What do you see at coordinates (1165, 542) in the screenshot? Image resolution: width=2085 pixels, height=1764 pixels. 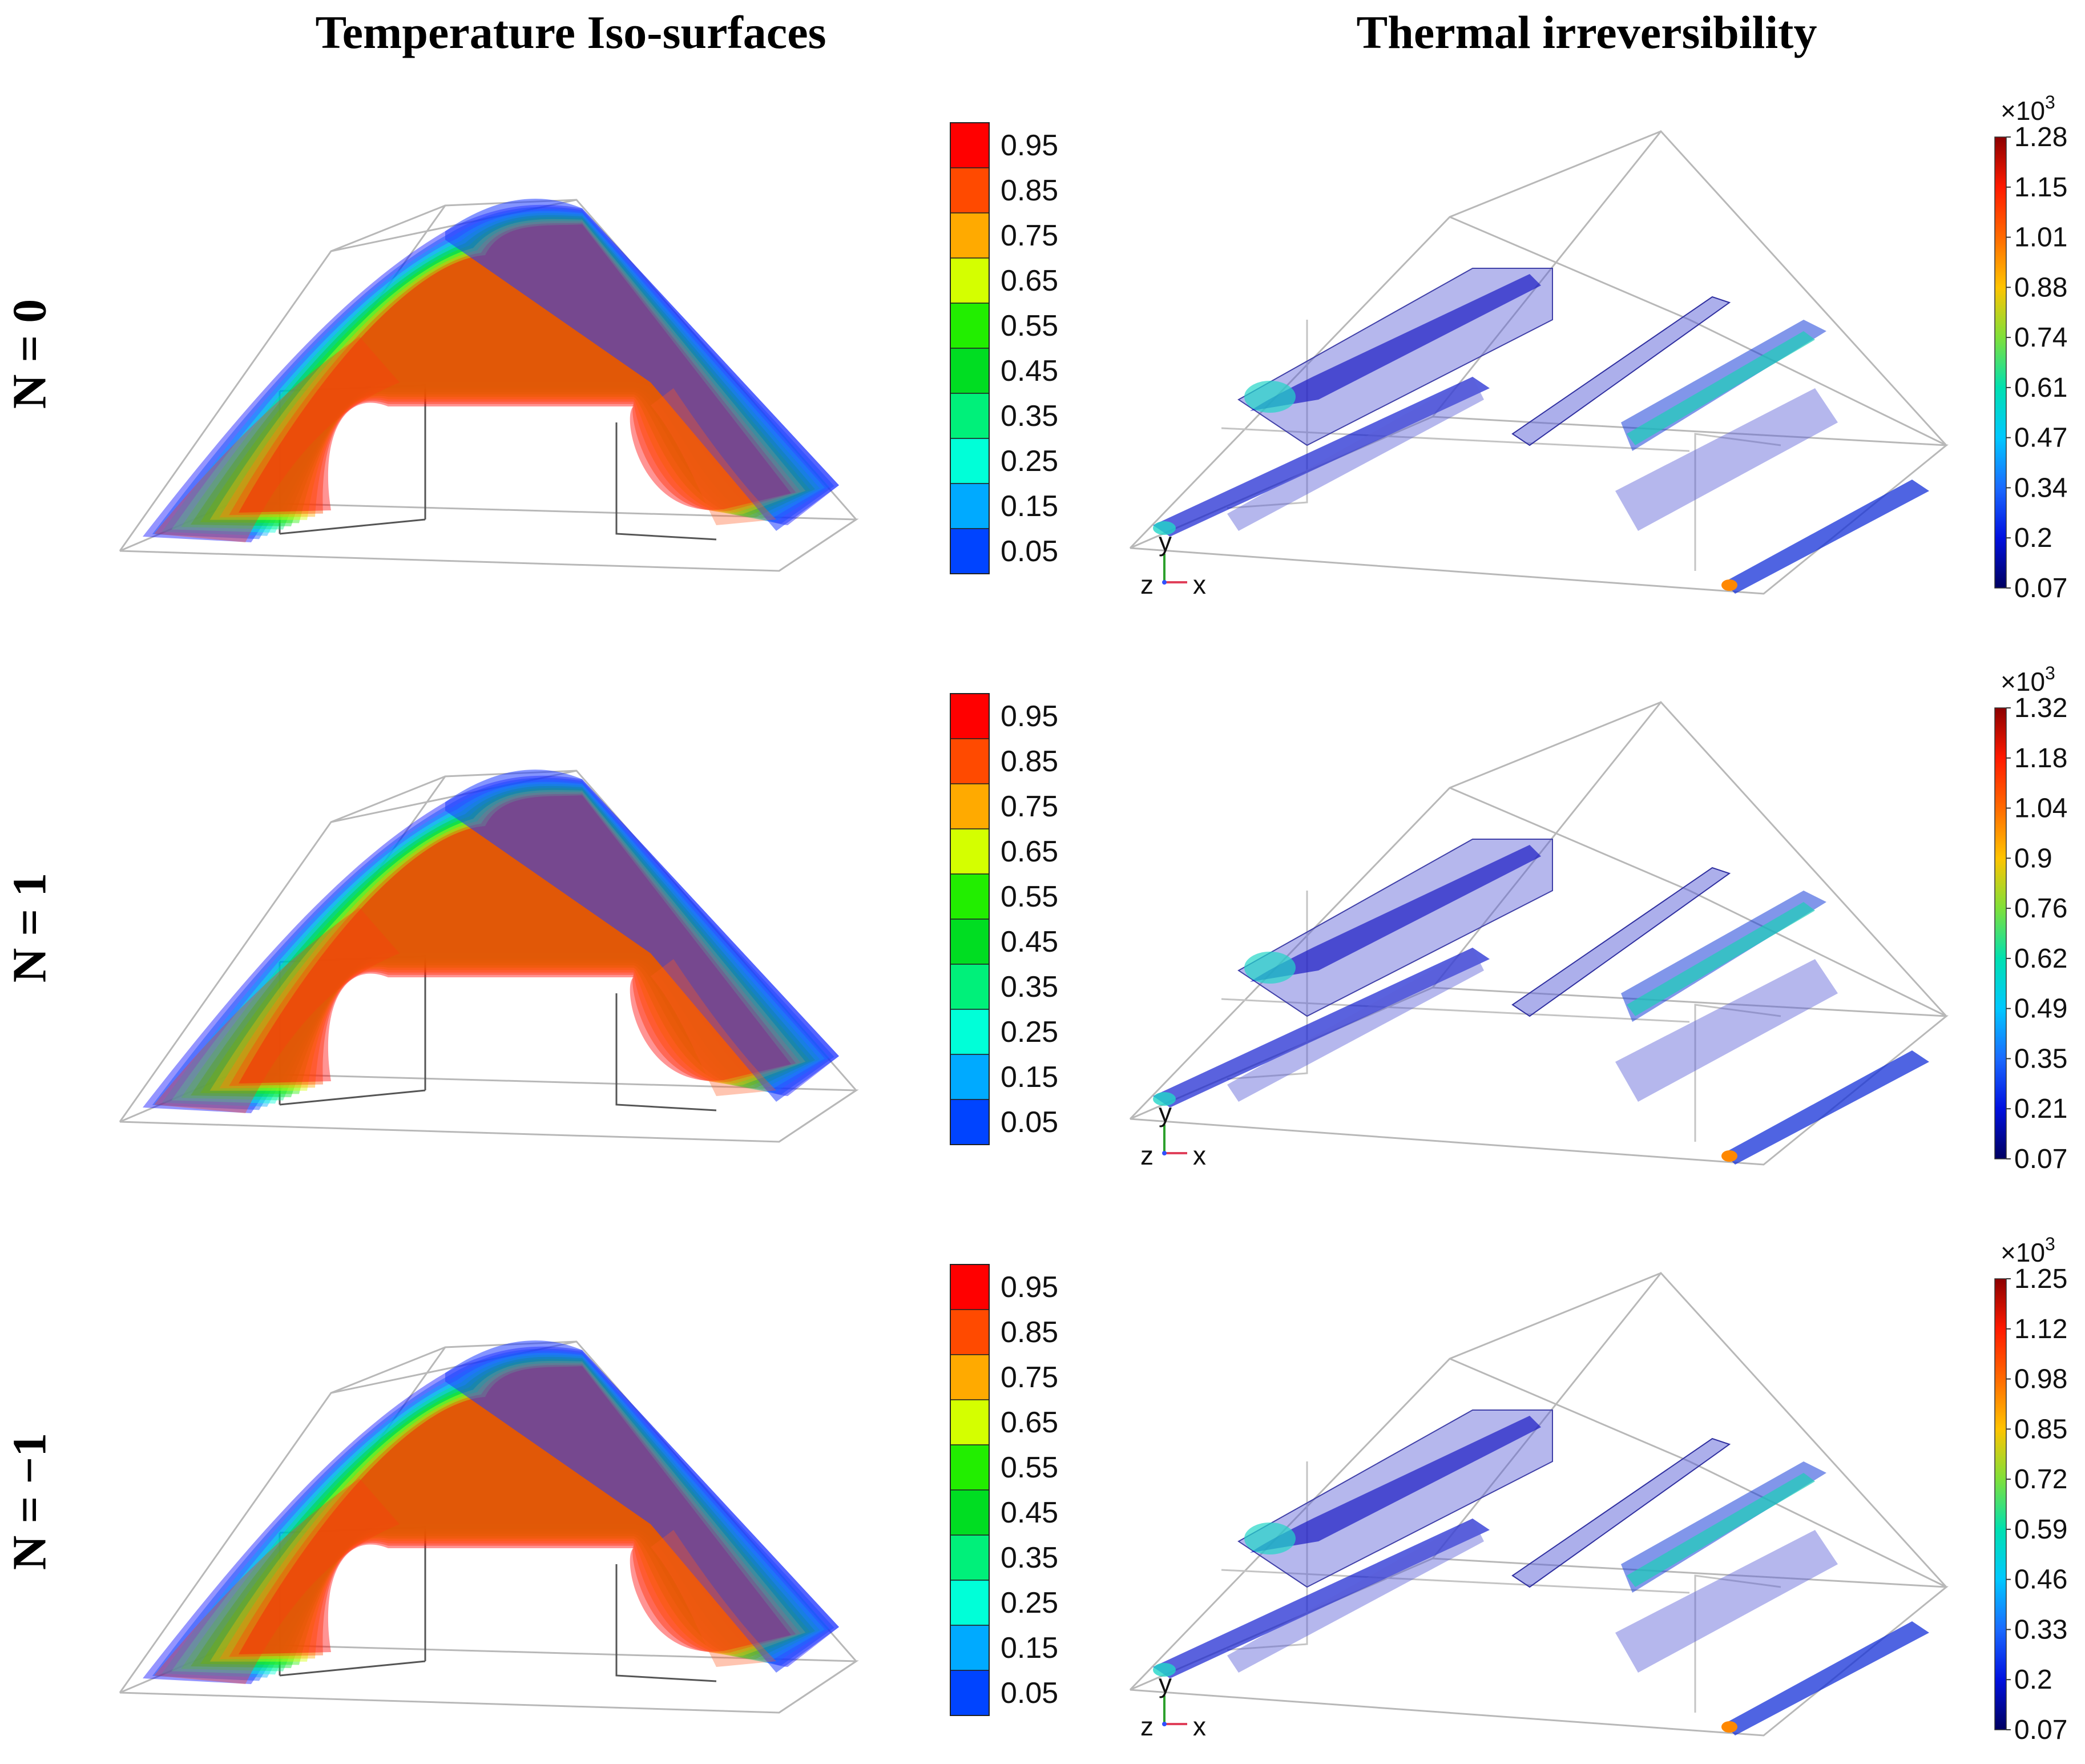 I see `y-axis-label: y` at bounding box center [1165, 542].